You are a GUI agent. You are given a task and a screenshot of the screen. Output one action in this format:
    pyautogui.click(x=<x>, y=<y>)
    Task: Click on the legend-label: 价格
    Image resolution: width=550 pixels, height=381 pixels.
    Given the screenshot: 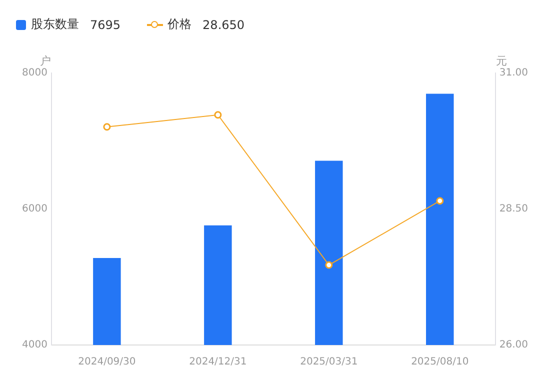 What is the action you would take?
    pyautogui.click(x=180, y=24)
    